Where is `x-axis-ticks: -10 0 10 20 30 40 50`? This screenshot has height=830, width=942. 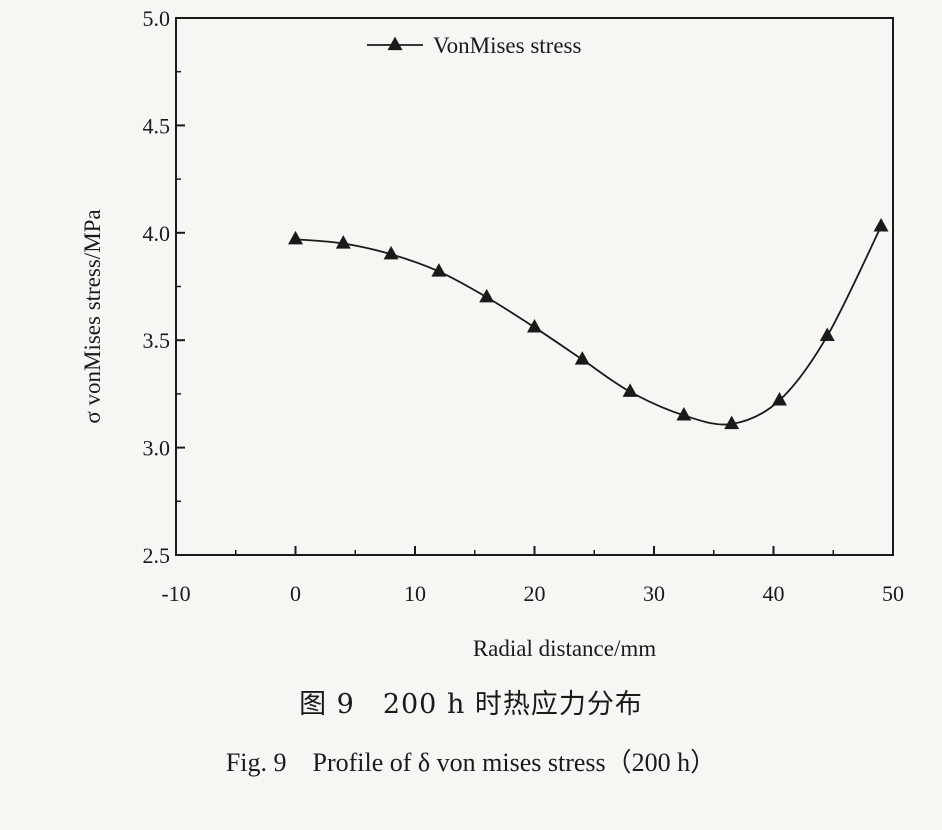 x-axis-ticks: -10 0 10 20 30 40 50 is located at coordinates (532, 576).